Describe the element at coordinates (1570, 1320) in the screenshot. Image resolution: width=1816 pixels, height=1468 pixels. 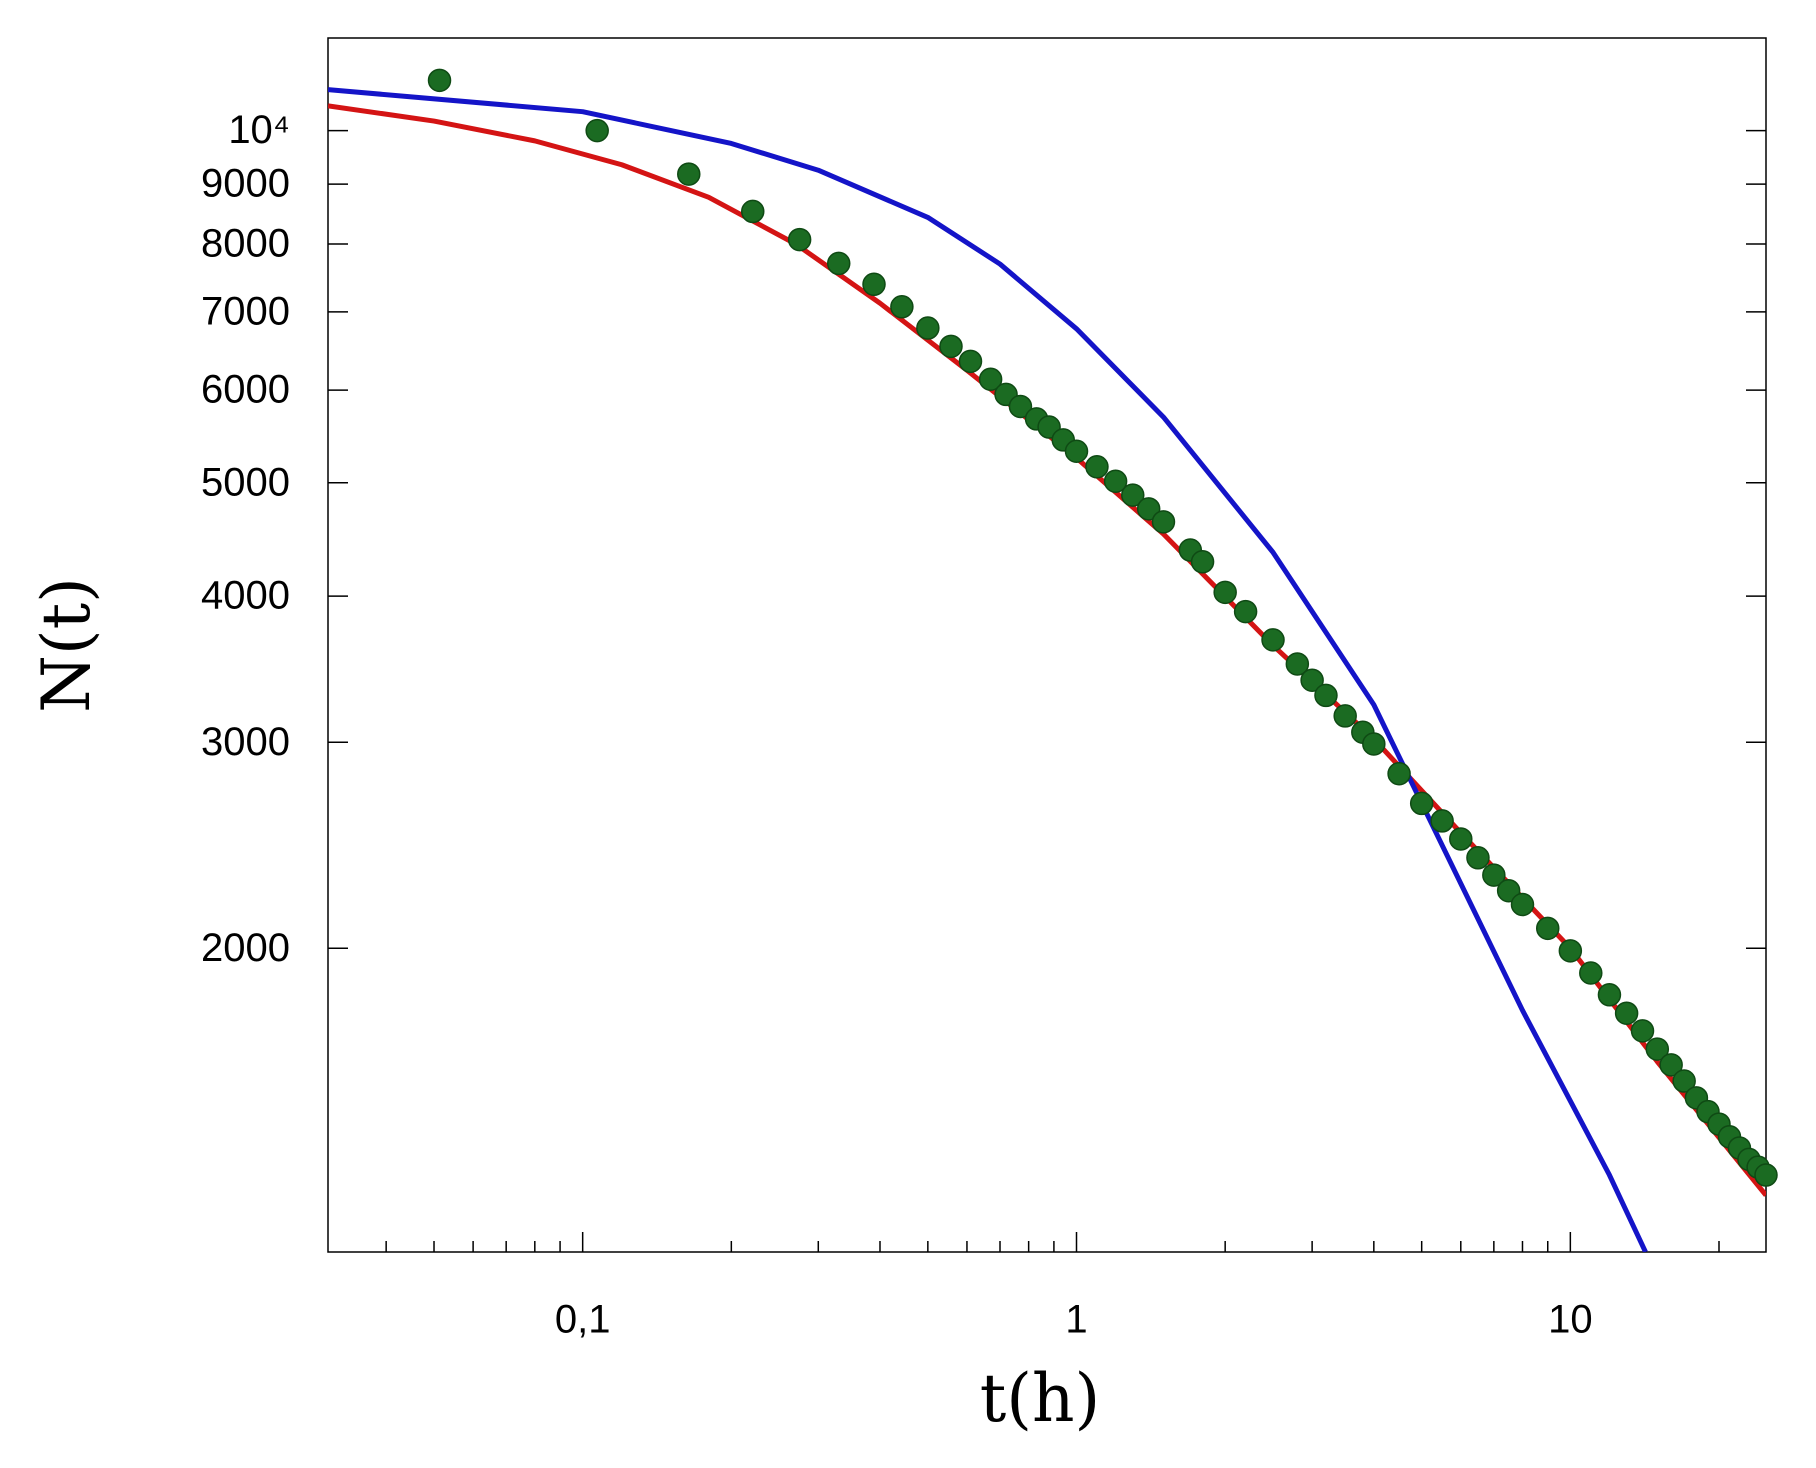
I see `x-tick-label: 10` at that location.